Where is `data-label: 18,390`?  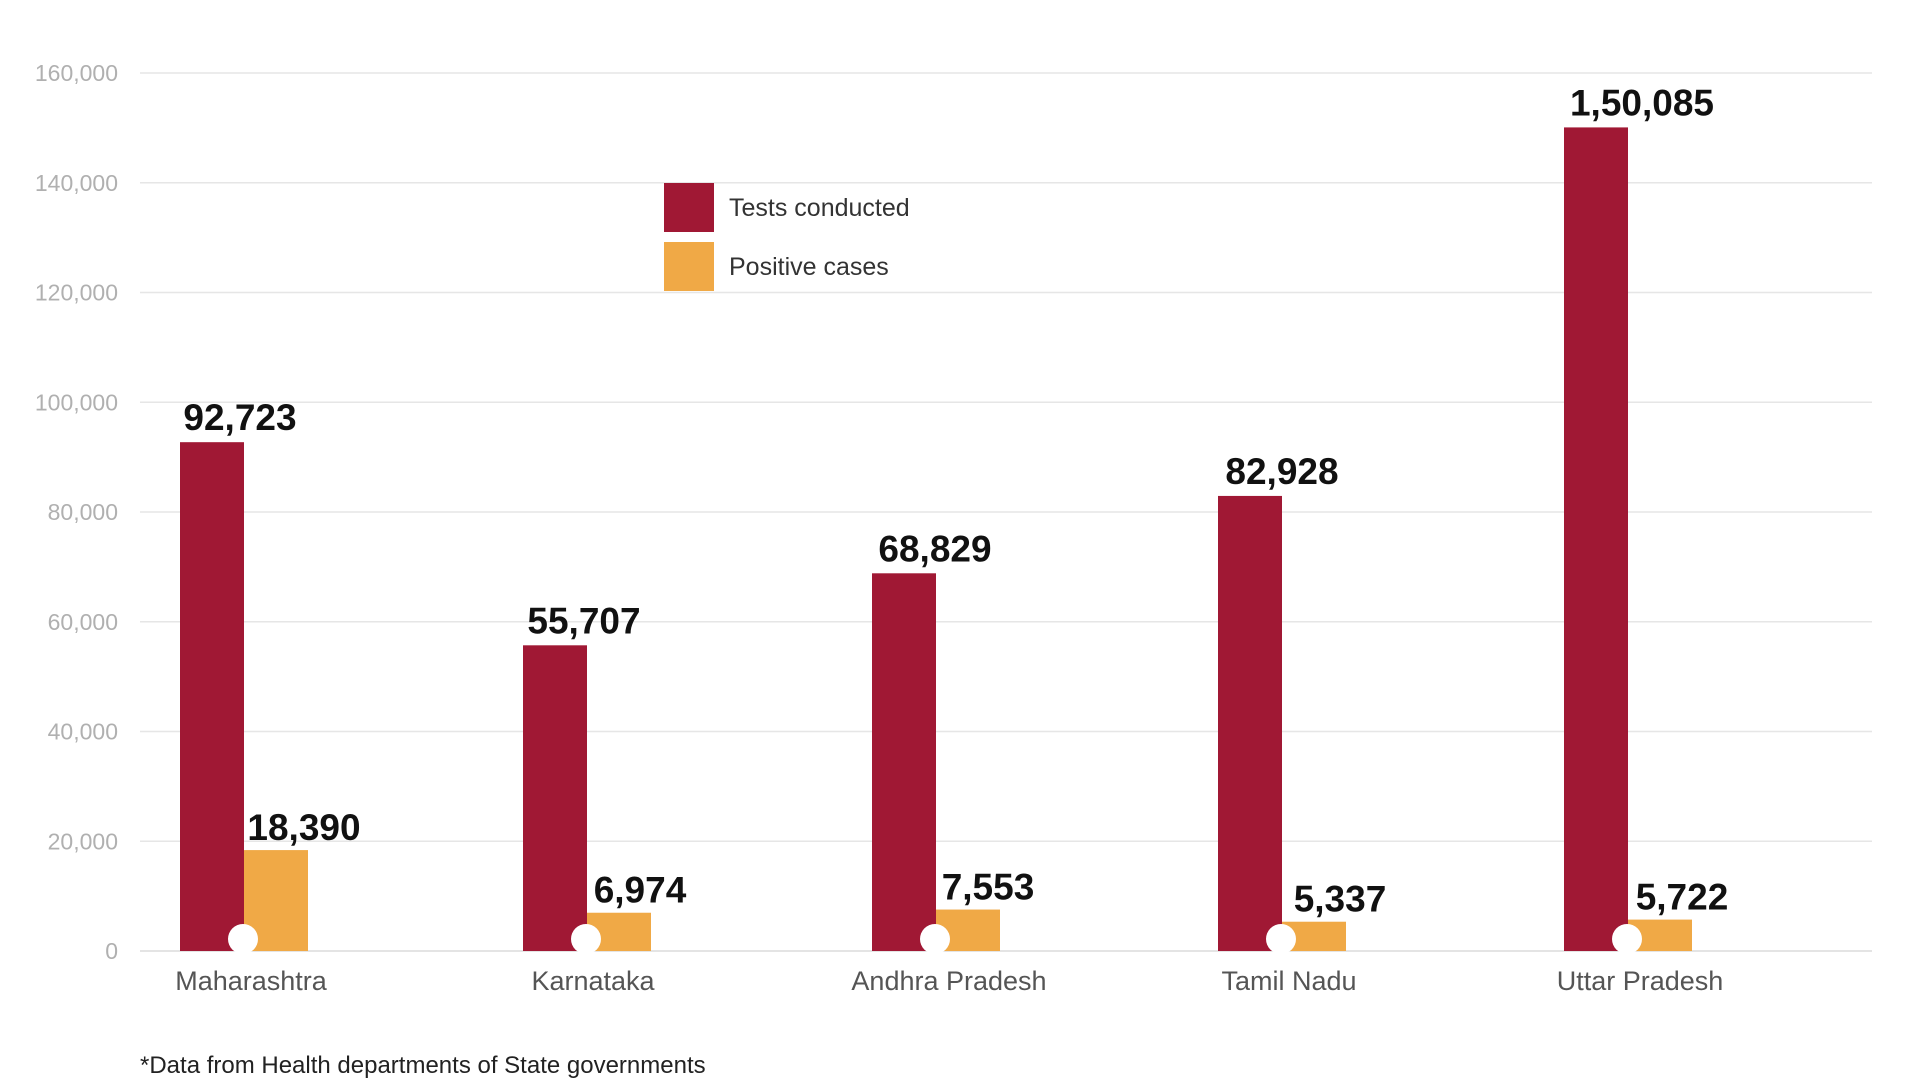
data-label: 18,390 is located at coordinates (303, 827).